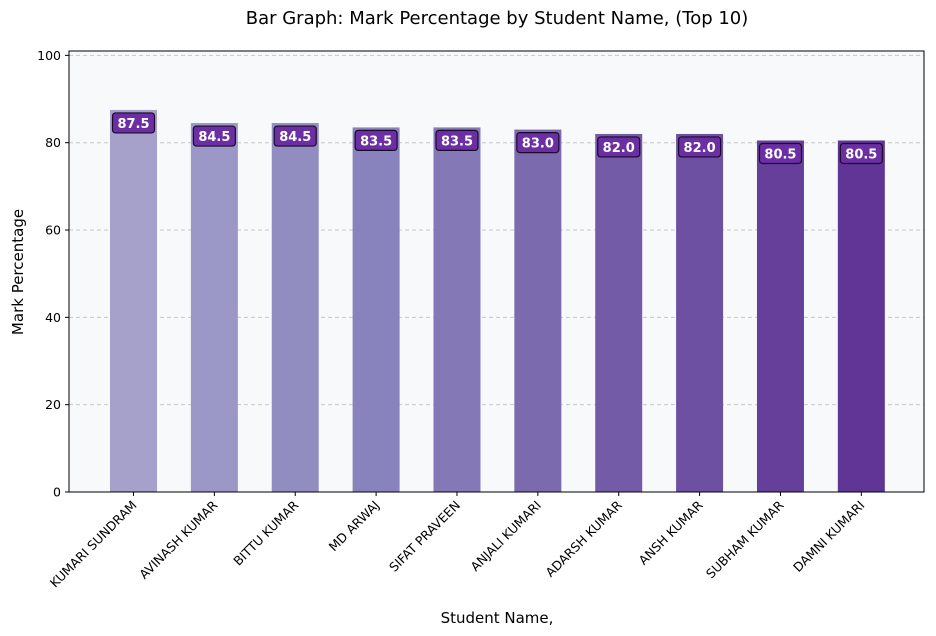 This screenshot has width=936, height=636. Describe the element at coordinates (497, 138) in the screenshot. I see `data-labels-group: 87.5 84.5 84.5 83.5 83.5 83.0 82.0 82.0 80.5 80.5` at that location.